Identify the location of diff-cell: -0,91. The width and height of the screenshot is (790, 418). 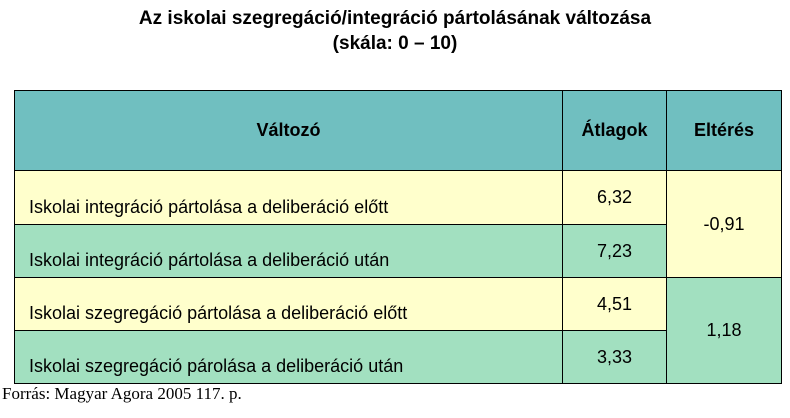
(724, 224).